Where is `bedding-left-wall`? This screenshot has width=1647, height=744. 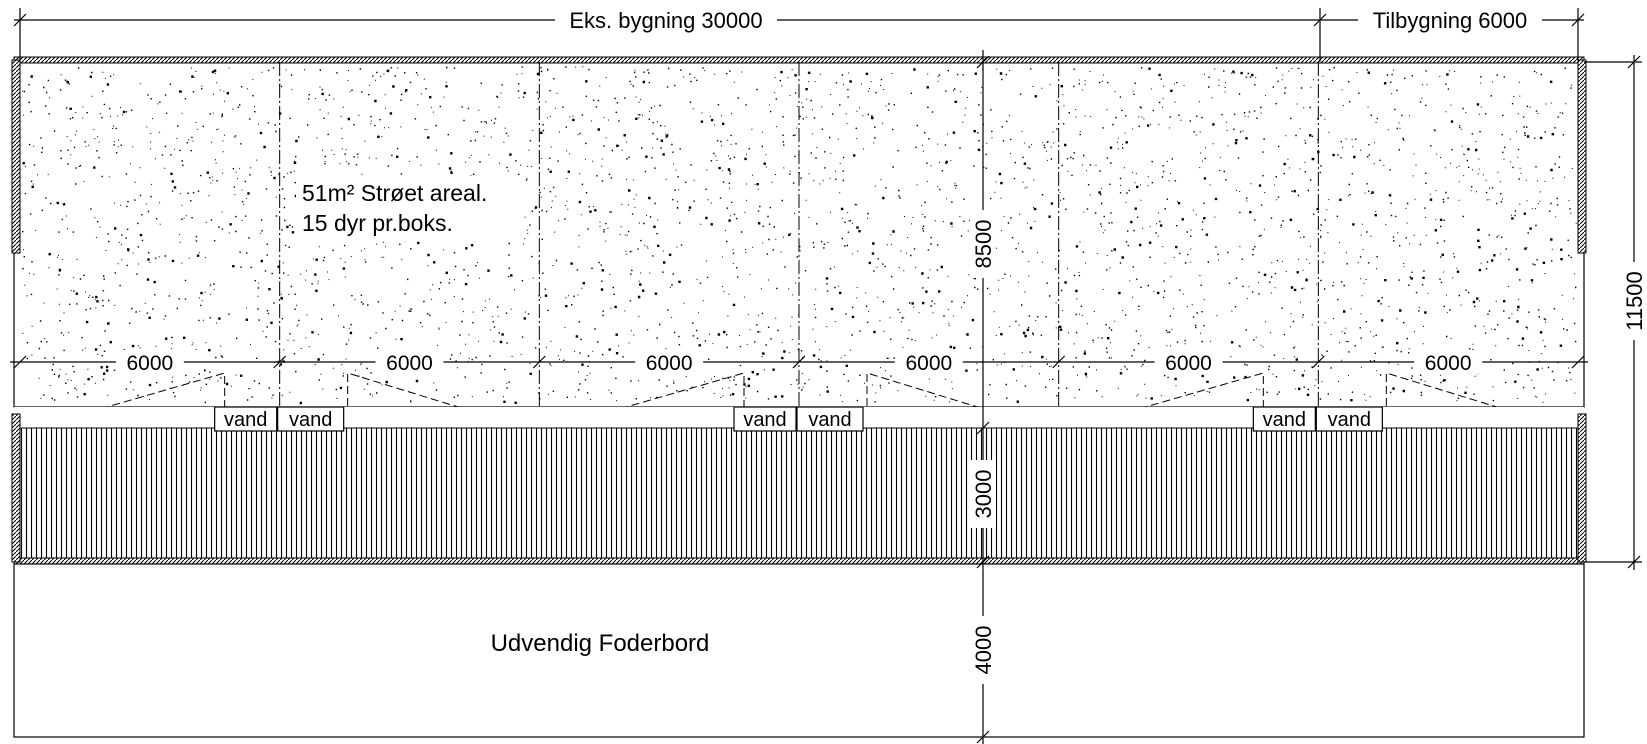 bedding-left-wall is located at coordinates (16, 156).